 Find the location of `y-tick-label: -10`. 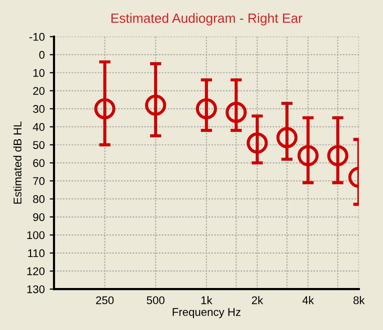

y-tick-label: -10 is located at coordinates (37, 36).